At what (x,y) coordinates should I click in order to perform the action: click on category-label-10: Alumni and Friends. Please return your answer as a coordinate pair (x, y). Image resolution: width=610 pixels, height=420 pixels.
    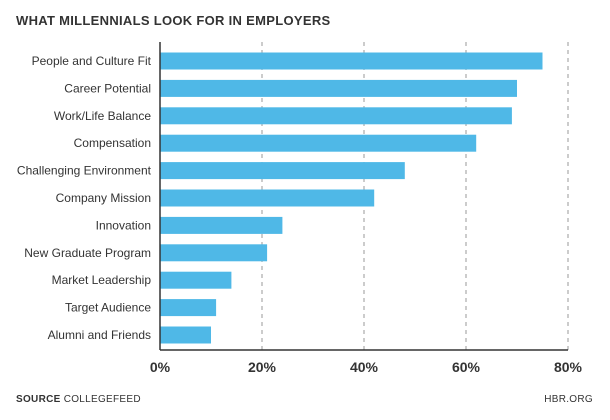
    Looking at the image, I should click on (99, 335).